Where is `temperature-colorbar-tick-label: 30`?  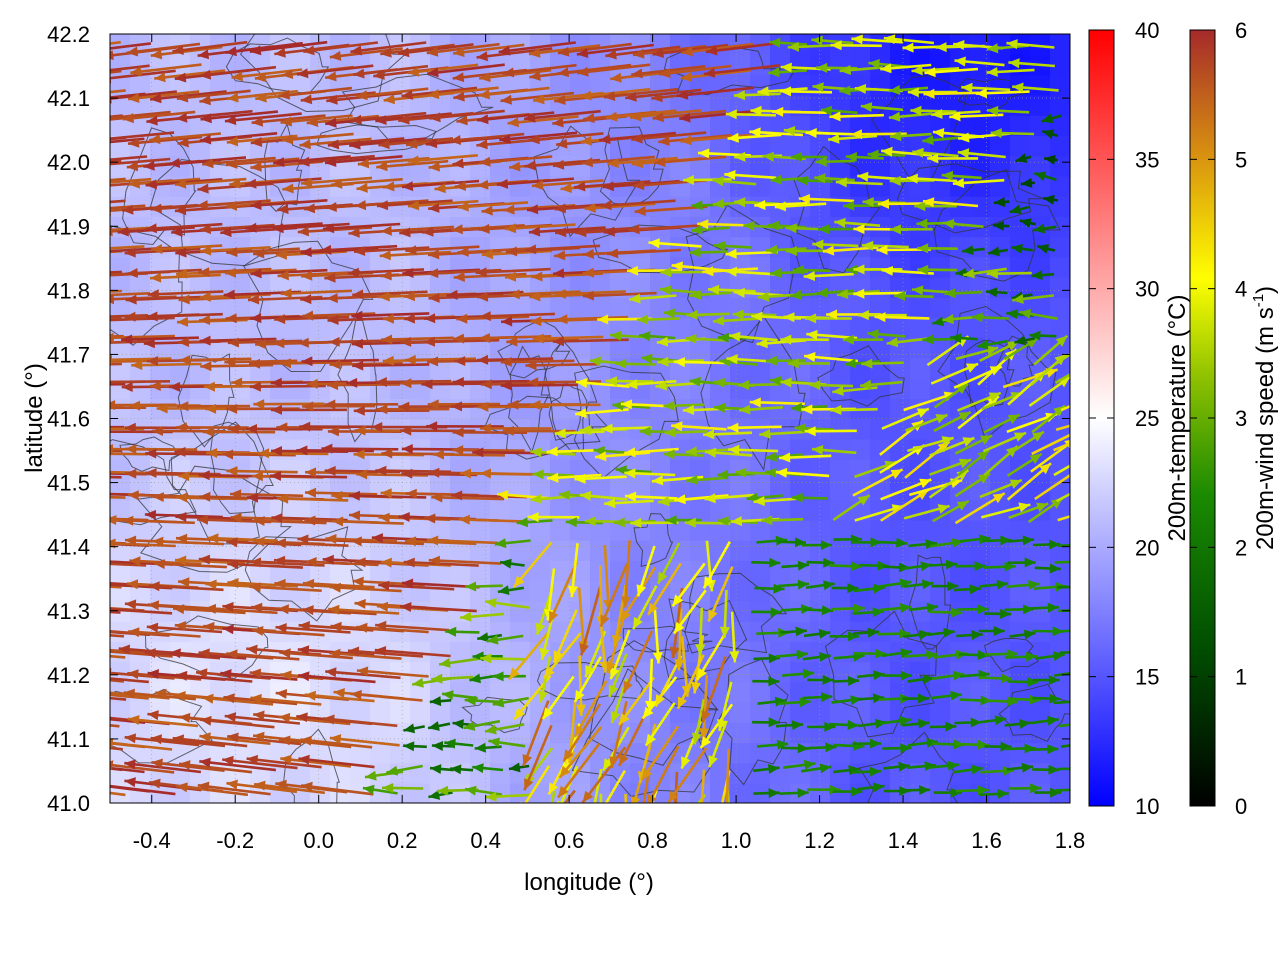 temperature-colorbar-tick-label: 30 is located at coordinates (1147, 289).